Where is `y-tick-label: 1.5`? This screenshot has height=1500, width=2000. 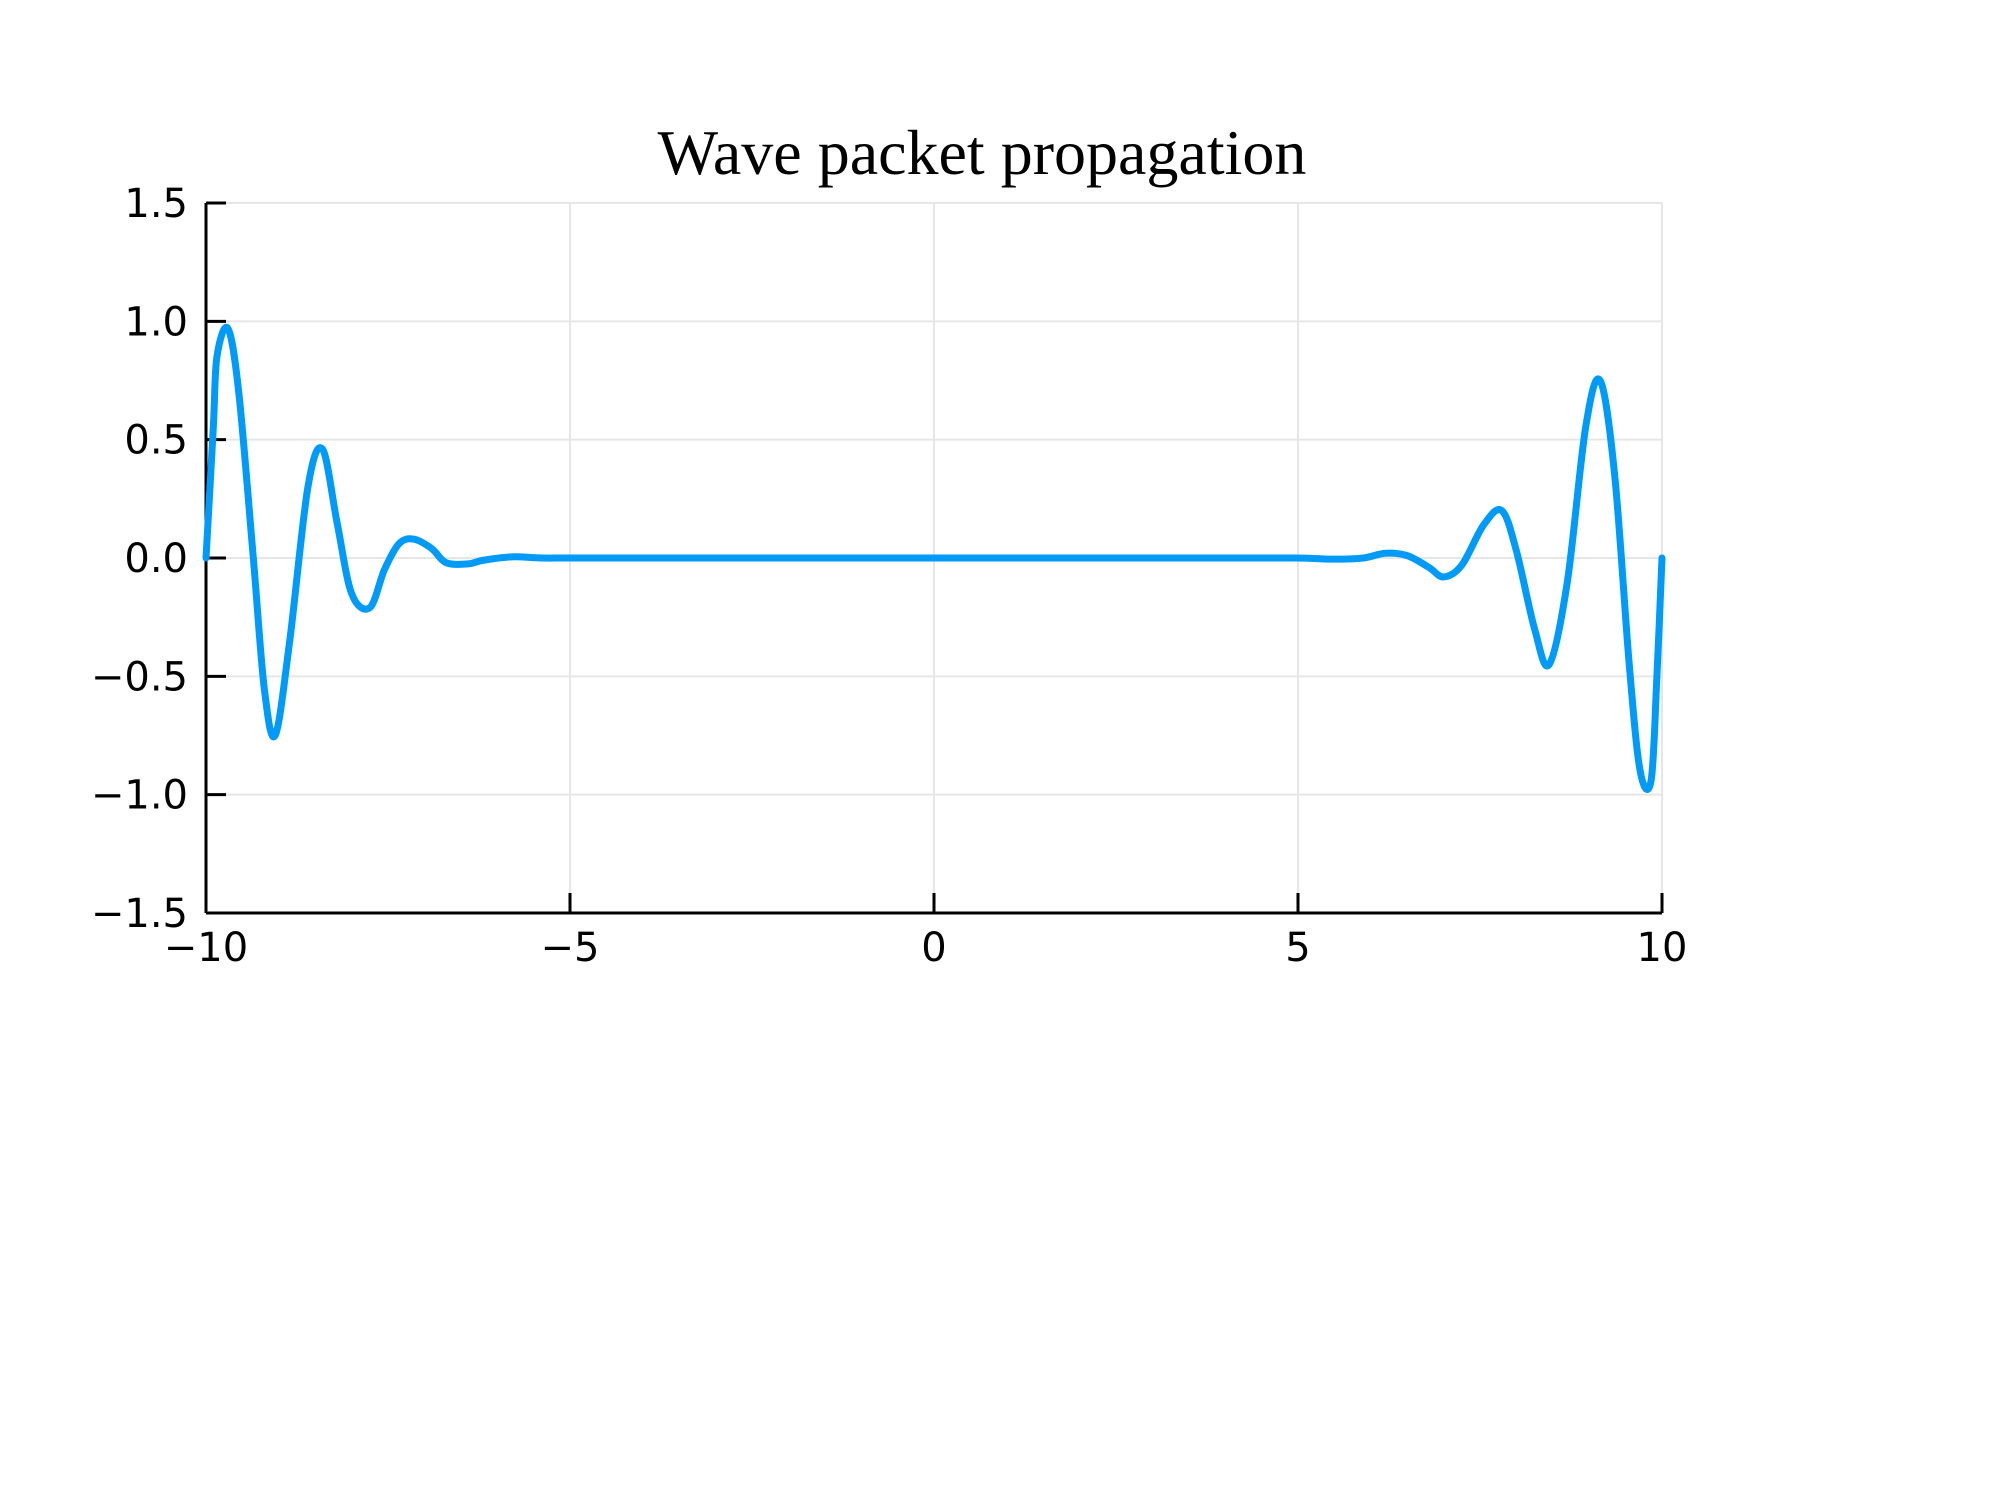 y-tick-label: 1.5 is located at coordinates (156, 204).